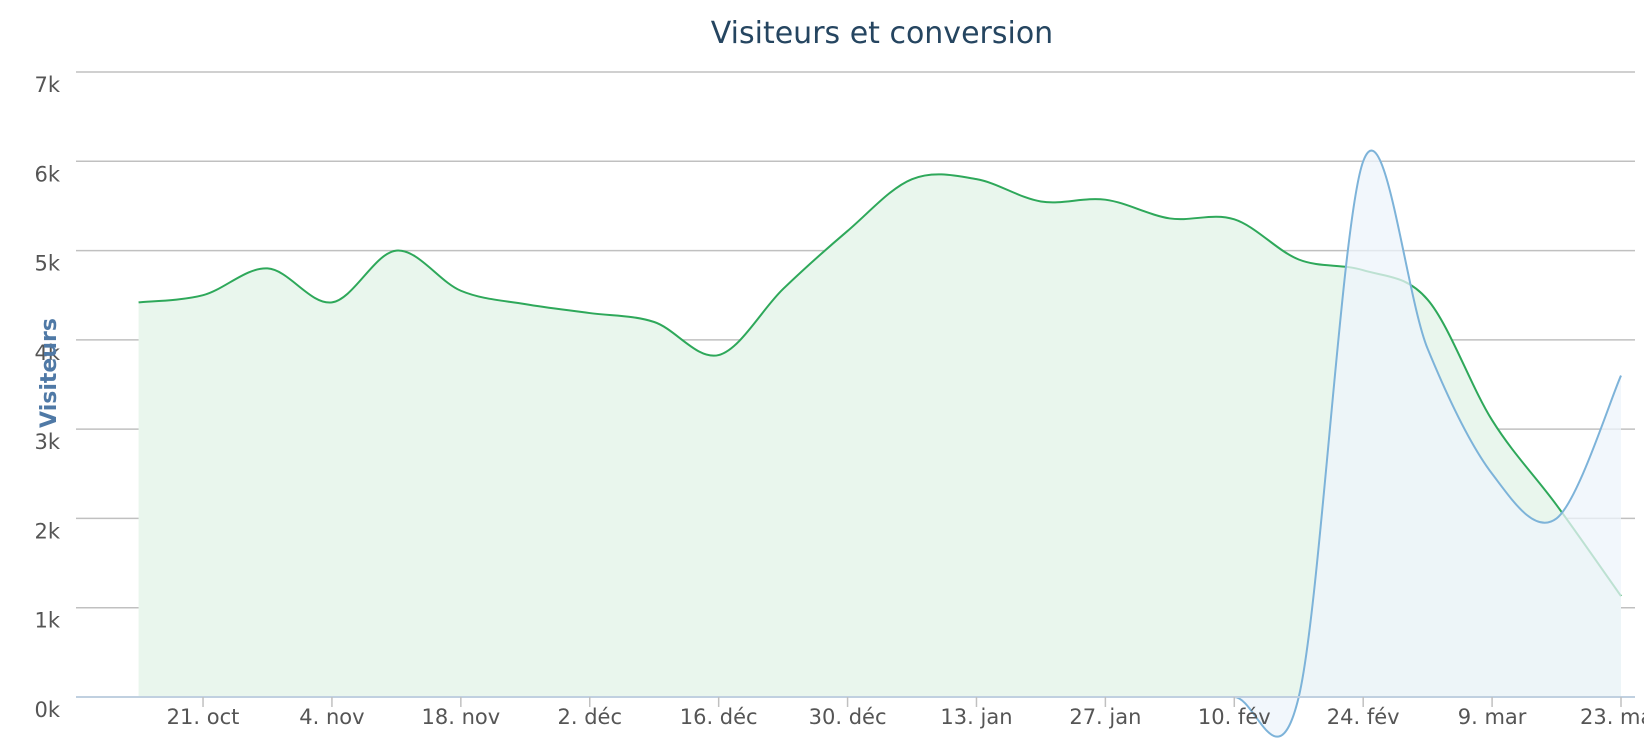 Image resolution: width=1644 pixels, height=740 pixels. What do you see at coordinates (882, 33) in the screenshot?
I see `chart-title: Visiteurs et conversion` at bounding box center [882, 33].